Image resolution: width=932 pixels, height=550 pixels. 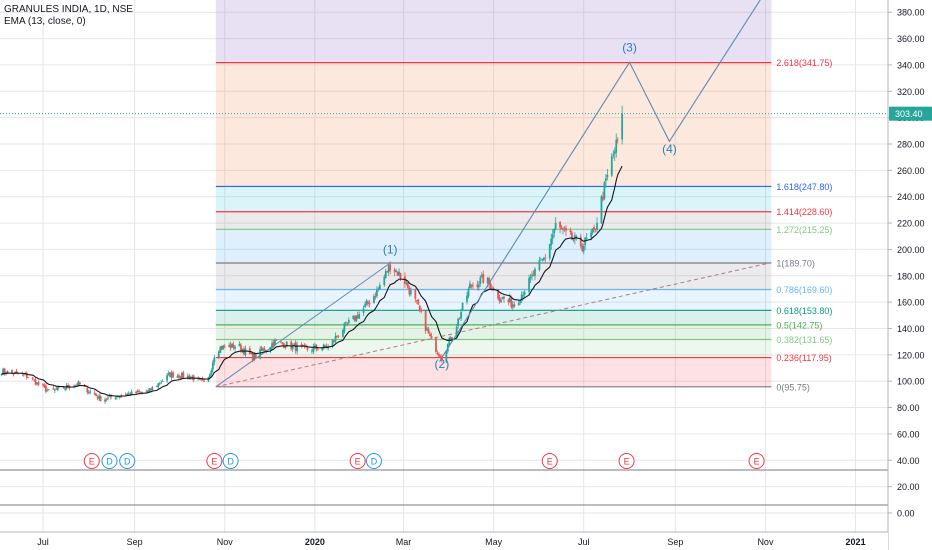 What do you see at coordinates (910, 275) in the screenshot?
I see `price-axis-bg` at bounding box center [910, 275].